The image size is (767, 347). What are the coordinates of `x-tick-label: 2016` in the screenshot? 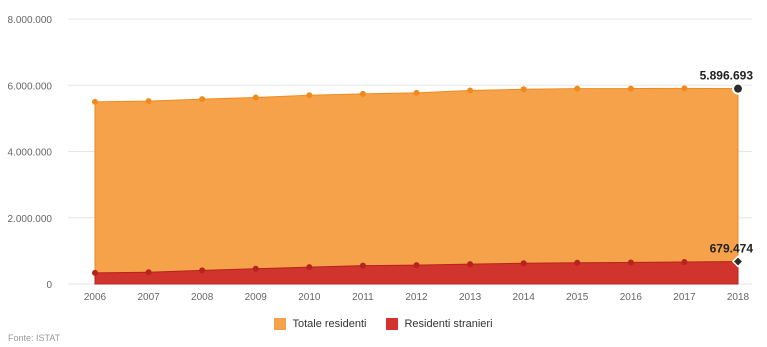 It's located at (631, 297).